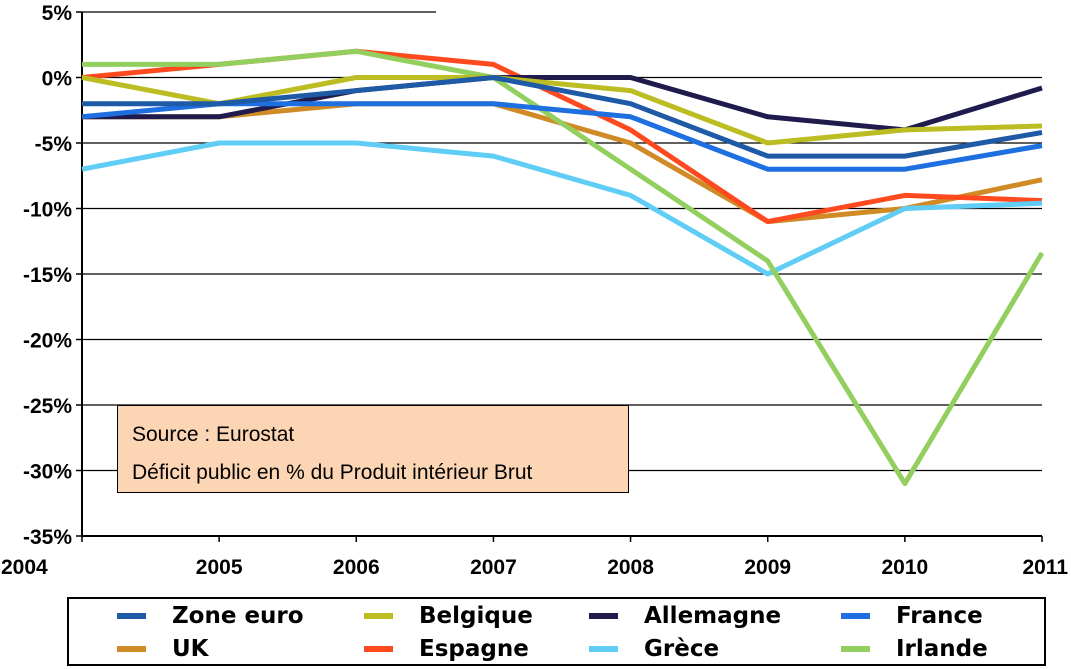 This screenshot has height=669, width=1071. I want to click on legend-item-france: France, so click(912, 616).